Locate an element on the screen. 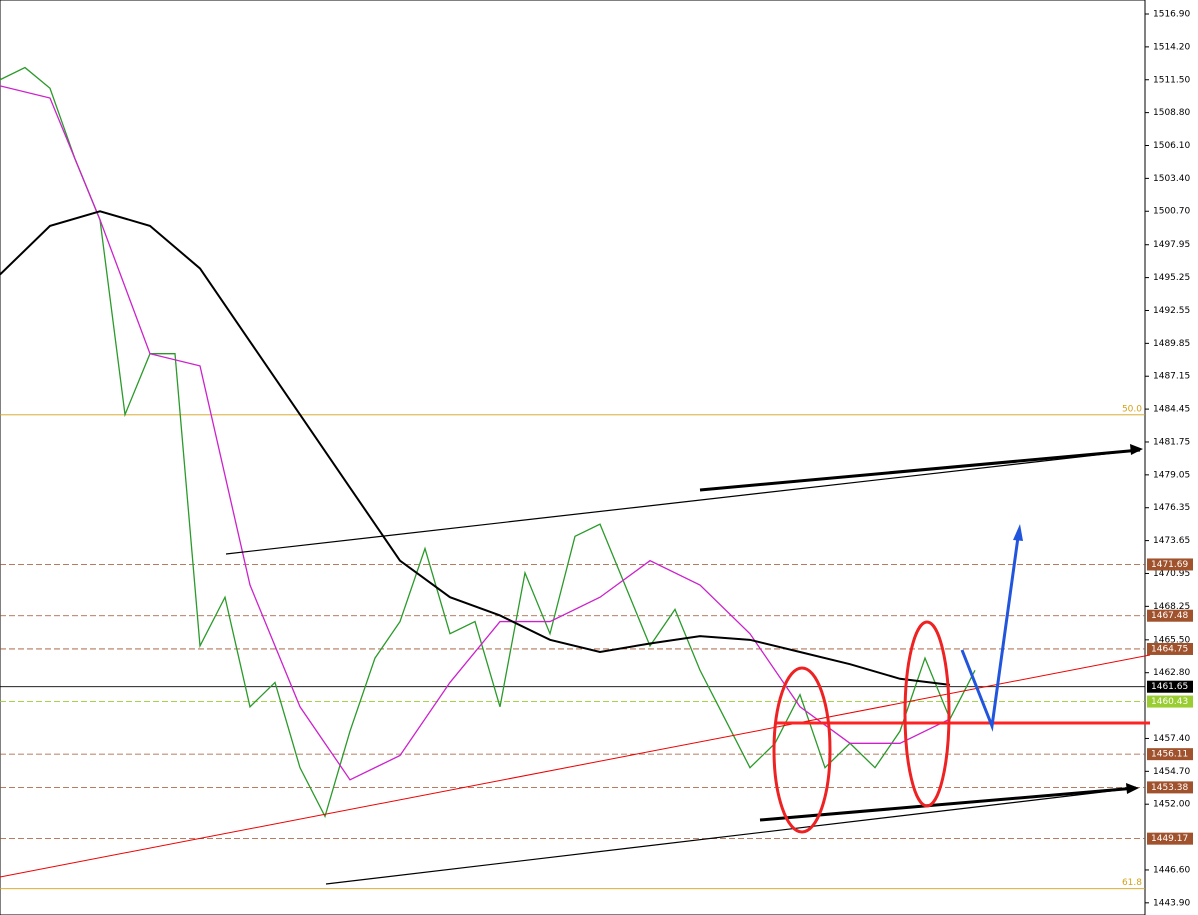  y-tick-label: 1468.25 is located at coordinates (1171, 607).